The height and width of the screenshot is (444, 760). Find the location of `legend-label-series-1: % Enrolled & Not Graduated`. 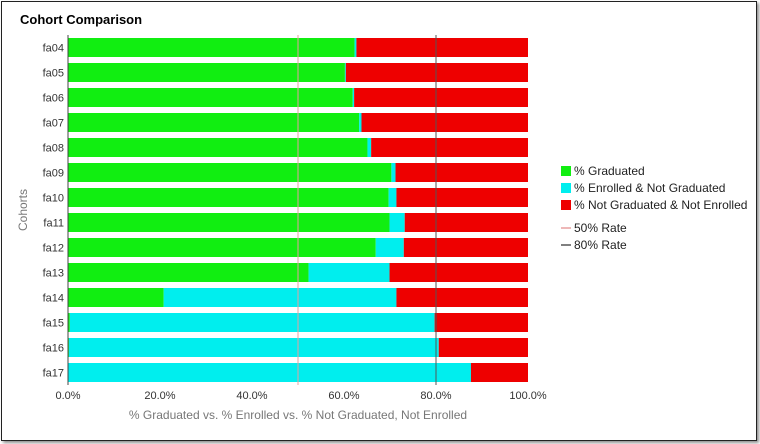

legend-label-series-1: % Enrolled & Not Graduated is located at coordinates (649, 188).